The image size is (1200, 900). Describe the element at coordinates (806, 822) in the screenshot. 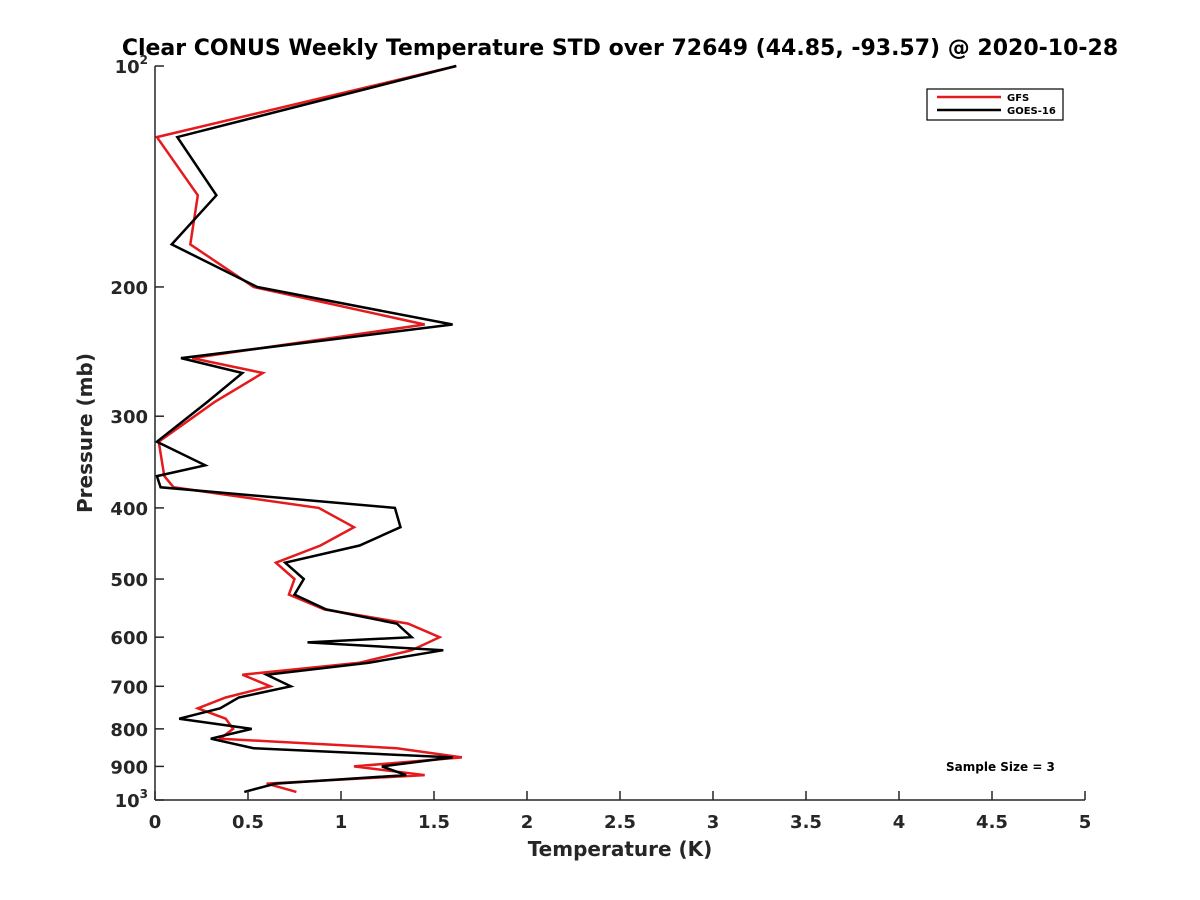

I see `x-tick-label: 3.5` at that location.